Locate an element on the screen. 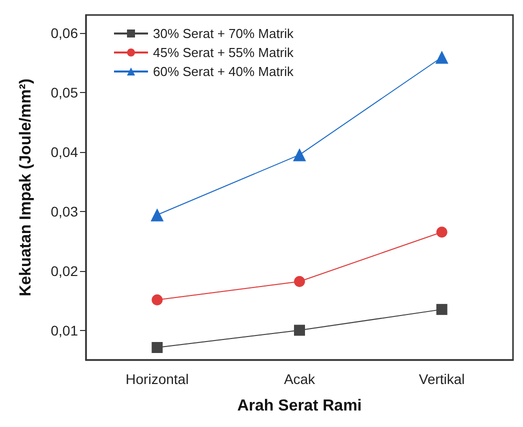 This screenshot has height=427, width=523. y-tick-label: 0,02 is located at coordinates (64, 270).